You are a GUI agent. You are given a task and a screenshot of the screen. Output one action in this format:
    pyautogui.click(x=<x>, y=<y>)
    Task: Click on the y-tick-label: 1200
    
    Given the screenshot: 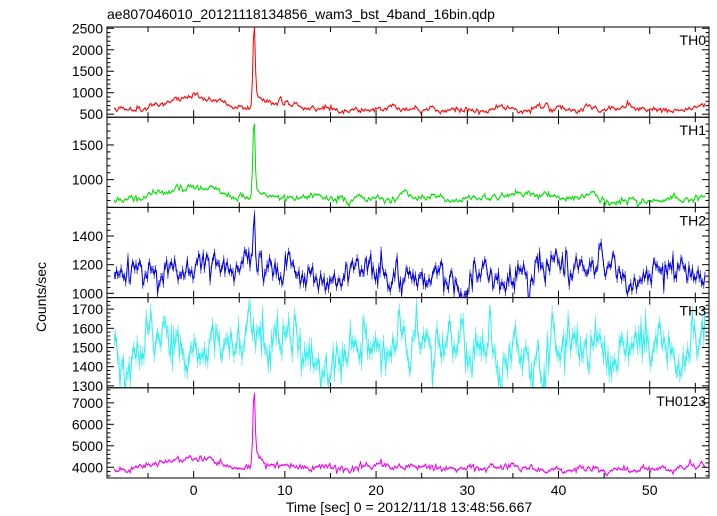 What is the action you would take?
    pyautogui.click(x=87, y=265)
    